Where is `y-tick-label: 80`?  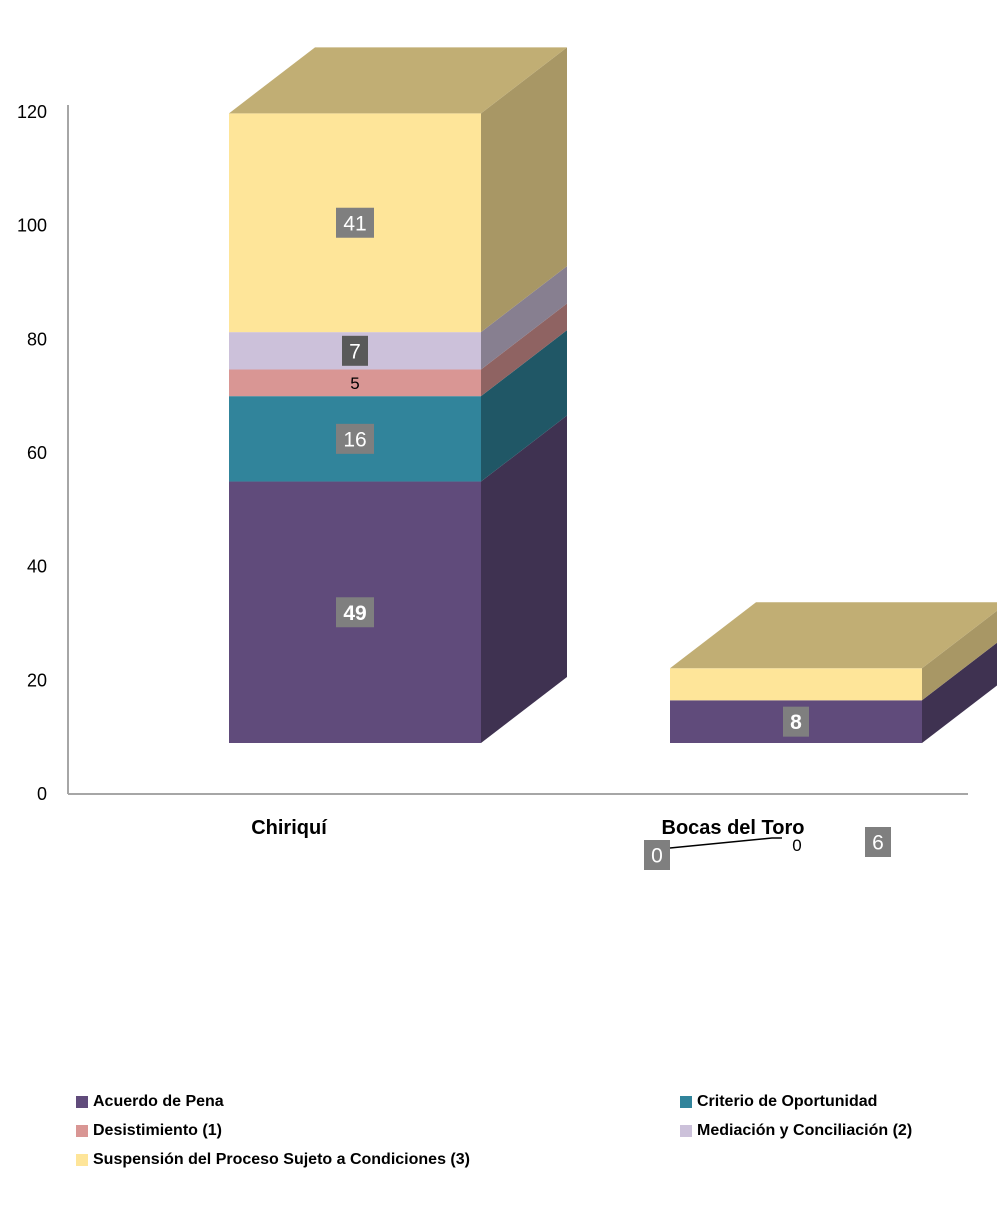
y-tick-label: 80 is located at coordinates (37, 339).